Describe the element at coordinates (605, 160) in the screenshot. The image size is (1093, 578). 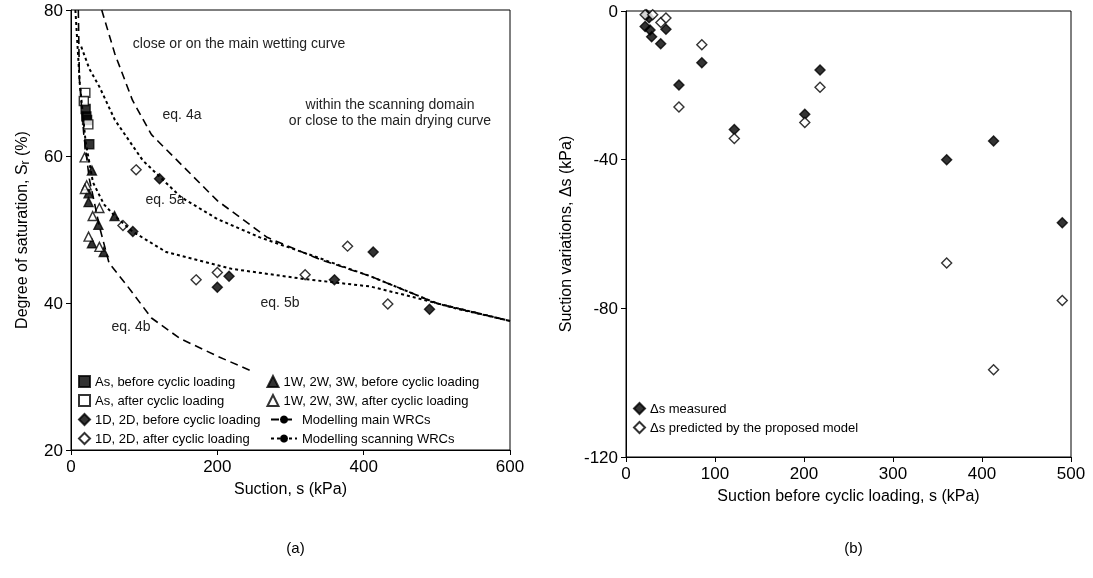
I see `y-tick-label: -40` at that location.